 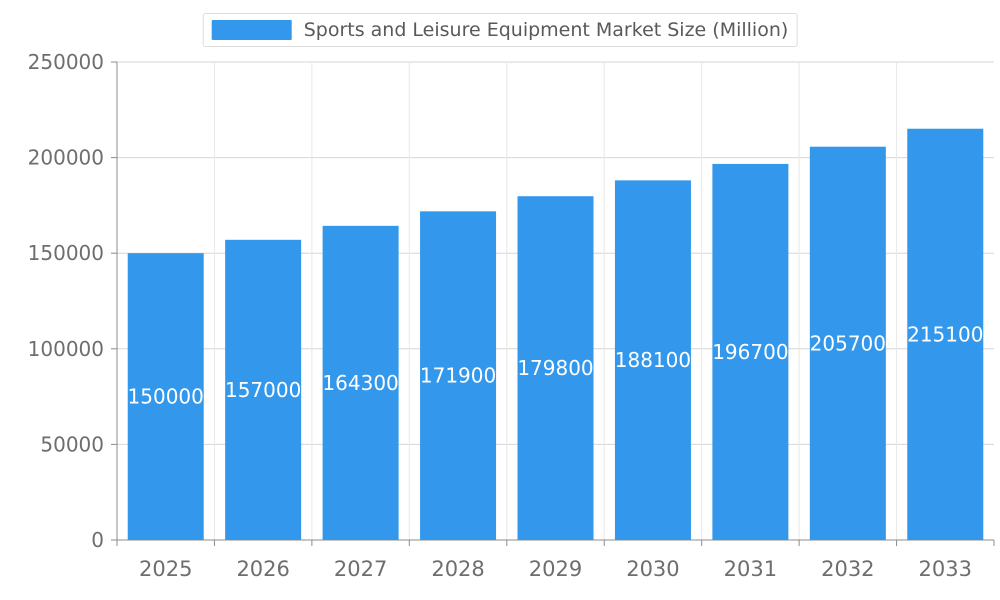 What do you see at coordinates (66, 158) in the screenshot?
I see `y-tick-label: 200000` at bounding box center [66, 158].